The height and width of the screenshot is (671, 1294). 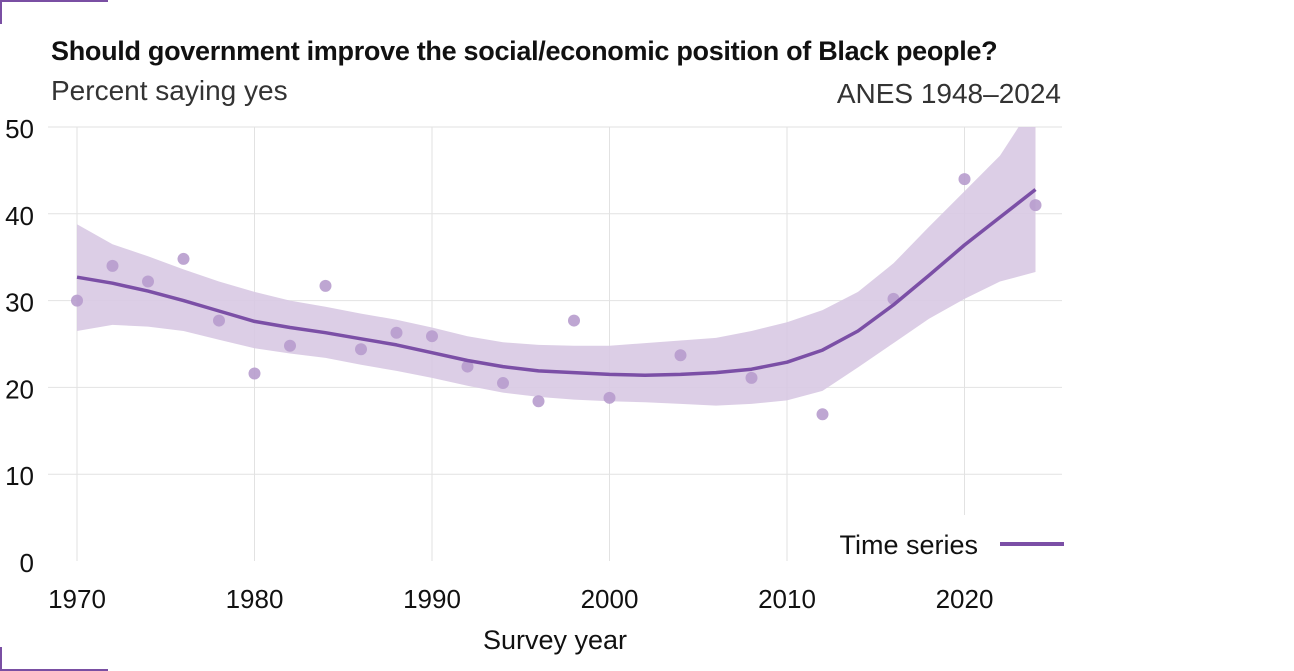 I want to click on x-tick-label: 1990, so click(x=432, y=599).